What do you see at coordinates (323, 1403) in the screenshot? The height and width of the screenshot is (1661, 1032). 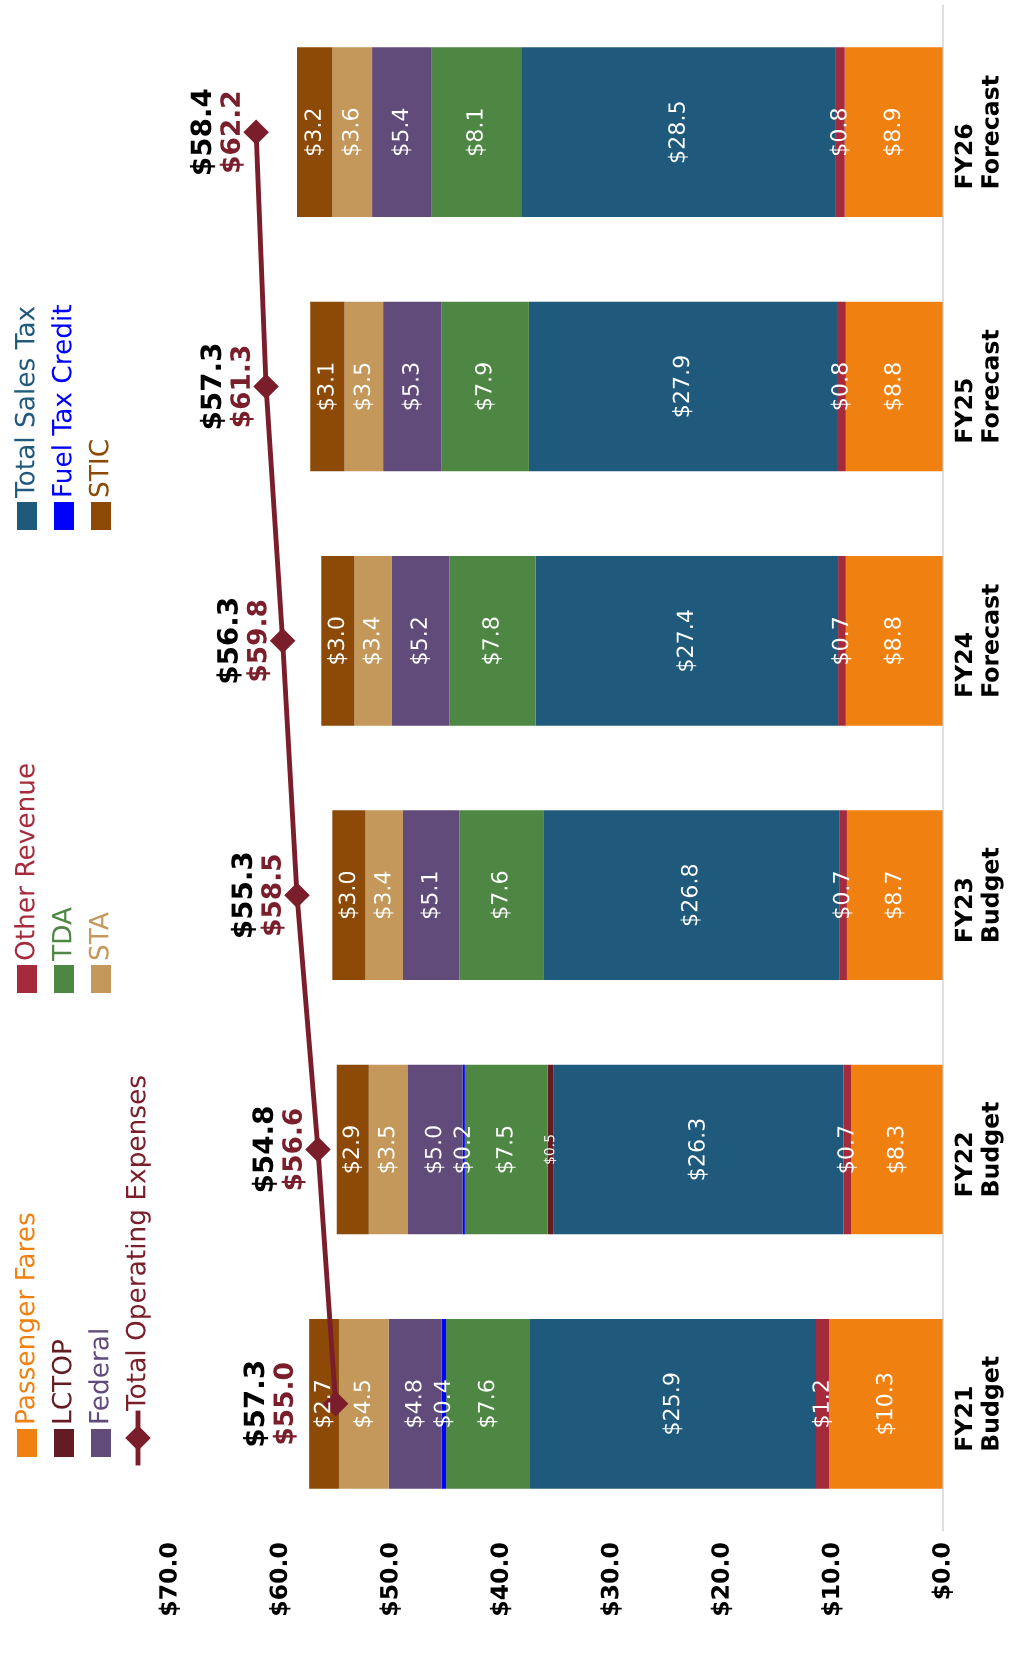 I see `data-label: $2.7` at bounding box center [323, 1403].